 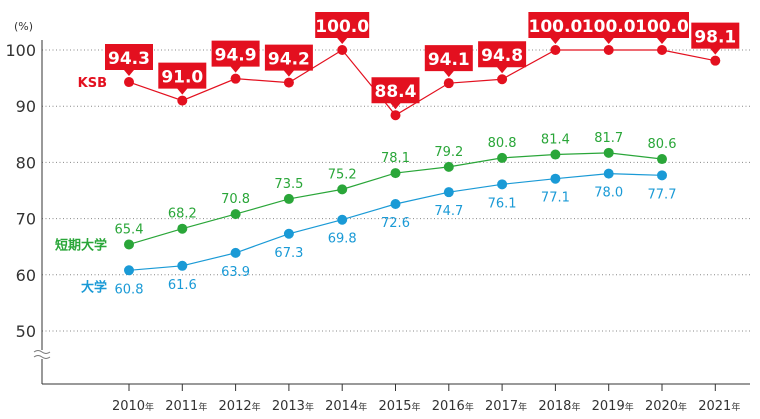 I want to click on ksb-label-2010: 94.3, so click(x=129, y=59).